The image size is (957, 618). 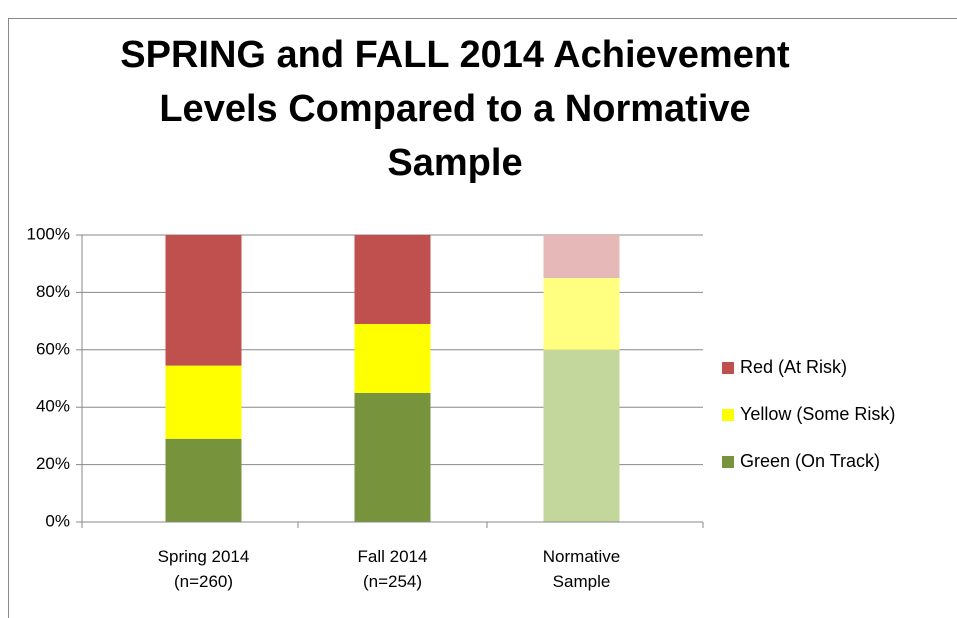 What do you see at coordinates (810, 461) in the screenshot?
I see `legend-label: Green (On Track)` at bounding box center [810, 461].